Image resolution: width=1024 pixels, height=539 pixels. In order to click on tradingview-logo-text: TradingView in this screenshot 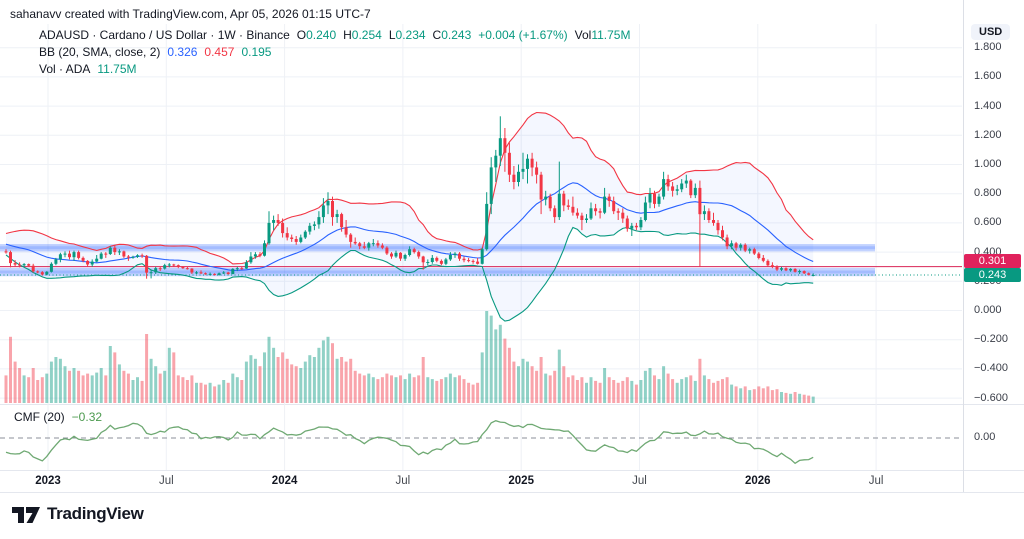, I will do `click(95, 513)`.